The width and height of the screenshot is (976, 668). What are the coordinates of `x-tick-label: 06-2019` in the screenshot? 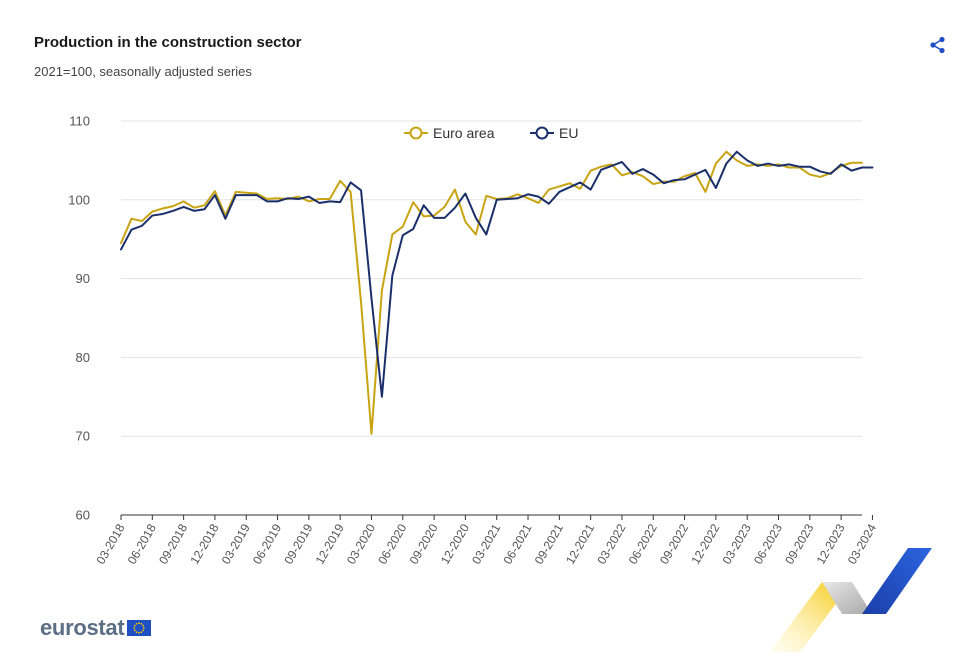 It's located at (267, 543).